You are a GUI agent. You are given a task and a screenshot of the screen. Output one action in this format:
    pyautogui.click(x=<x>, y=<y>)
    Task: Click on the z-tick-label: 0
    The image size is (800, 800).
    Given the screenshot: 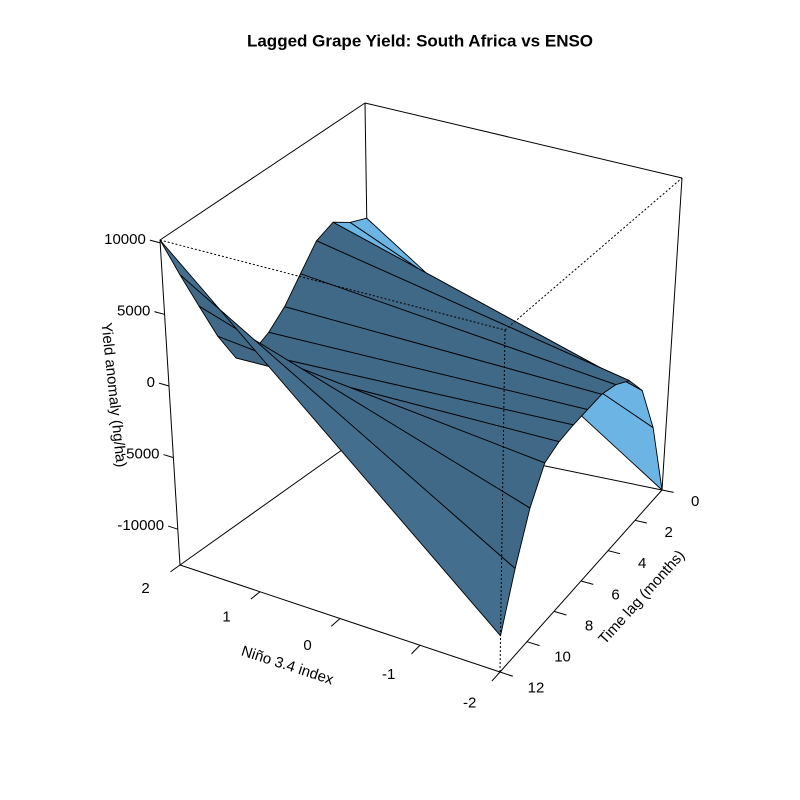 What is the action you would take?
    pyautogui.click(x=151, y=382)
    